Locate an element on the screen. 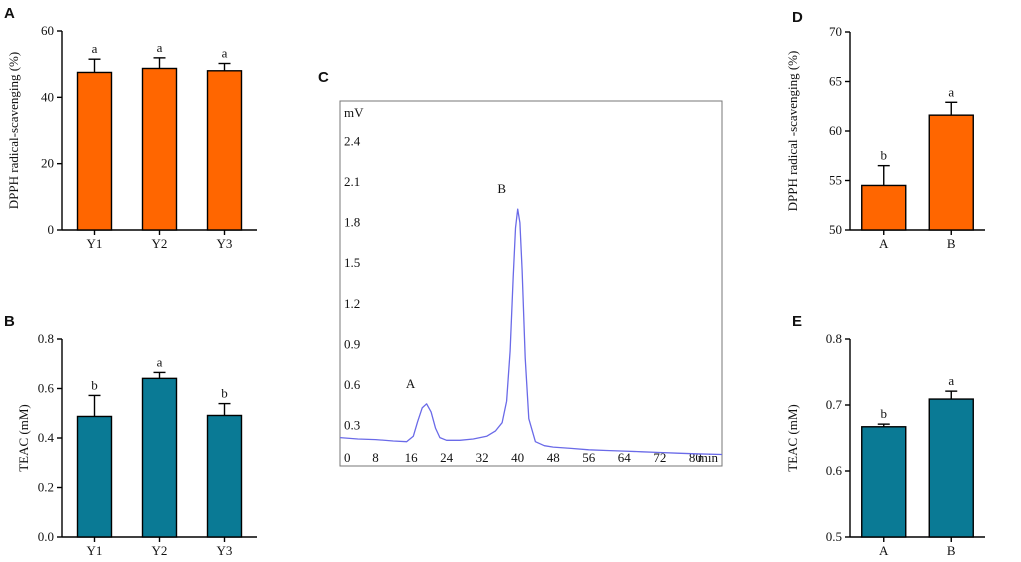 The image size is (1021, 562). y-tick-label: 20 is located at coordinates (47, 163).